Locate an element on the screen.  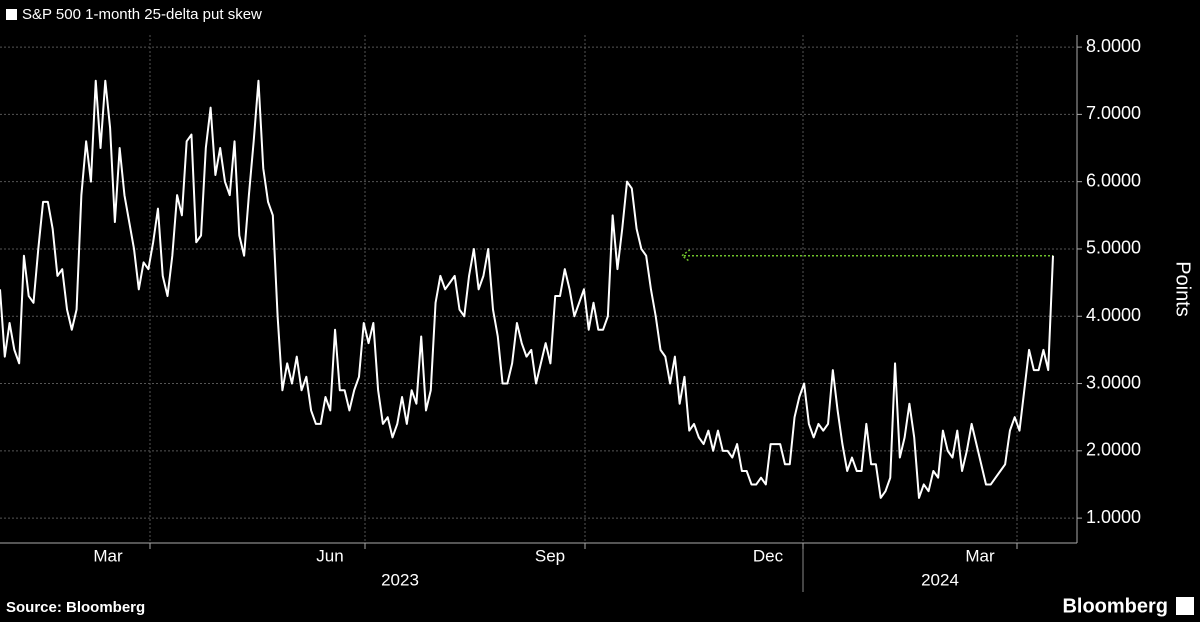
y-tick-label: 4.0000 is located at coordinates (1113, 315).